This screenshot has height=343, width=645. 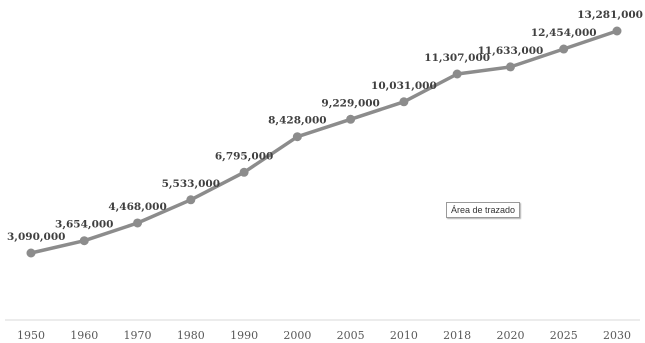 What do you see at coordinates (244, 335) in the screenshot?
I see `x-tick-label: 1990` at bounding box center [244, 335].